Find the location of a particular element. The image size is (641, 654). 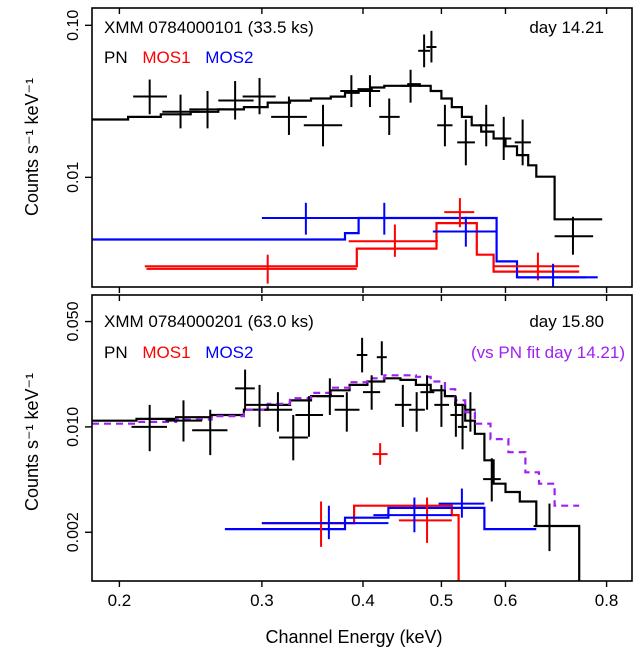

x-tick-label: 0.6 is located at coordinates (506, 600).